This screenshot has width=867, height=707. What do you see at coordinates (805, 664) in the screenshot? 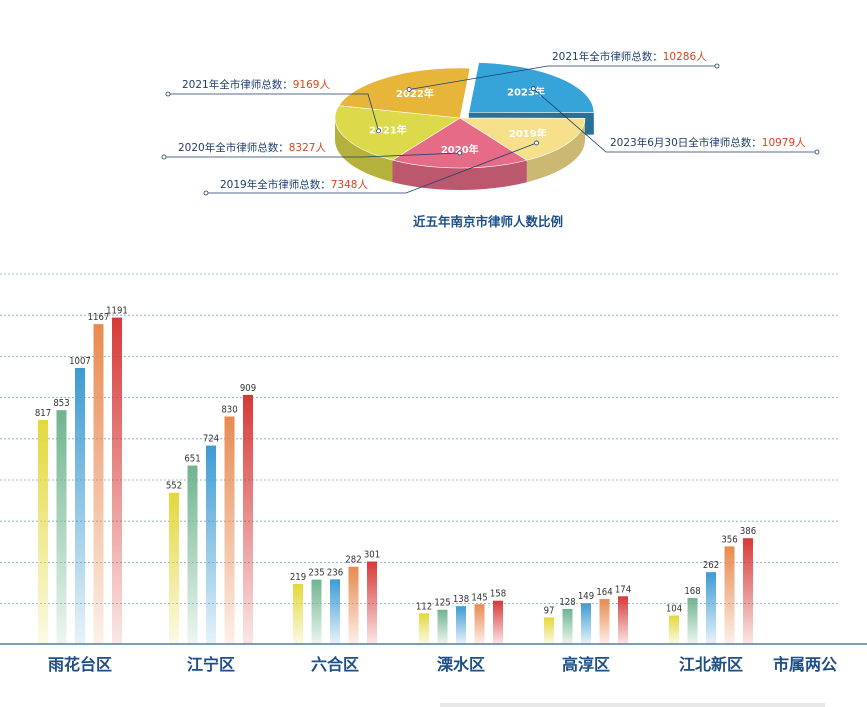
I see `category-label: 市属两公` at bounding box center [805, 664].